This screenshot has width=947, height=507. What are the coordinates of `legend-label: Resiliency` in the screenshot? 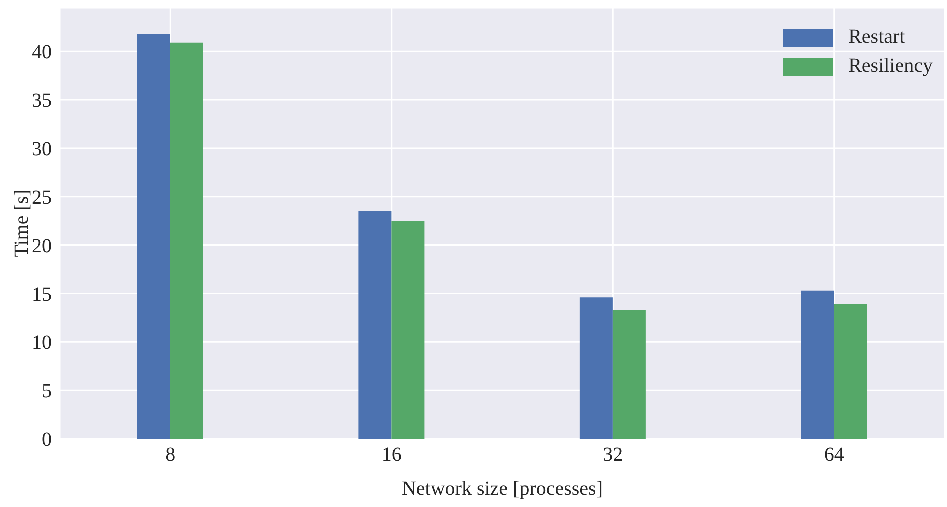 It's located at (890, 66).